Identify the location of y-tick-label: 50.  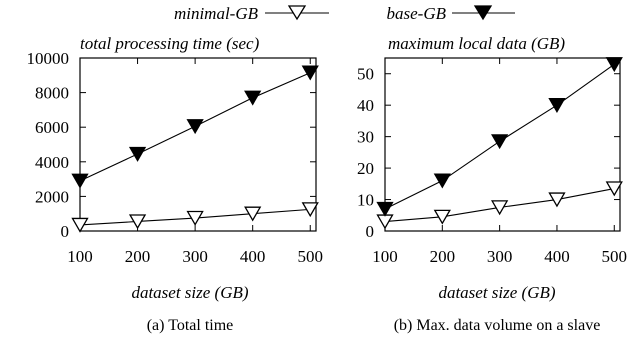
(365, 74).